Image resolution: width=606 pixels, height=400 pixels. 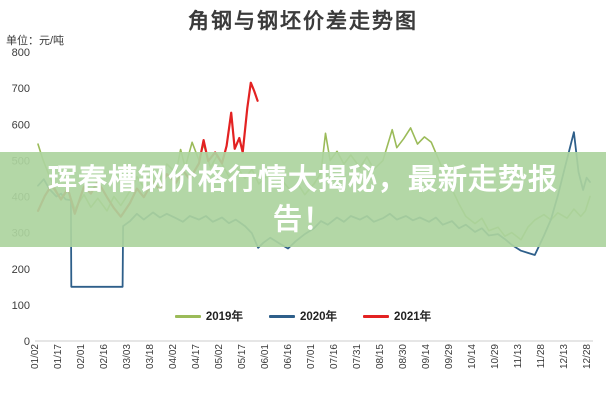 I want to click on legend-item-2021: 2021年, so click(x=397, y=316).